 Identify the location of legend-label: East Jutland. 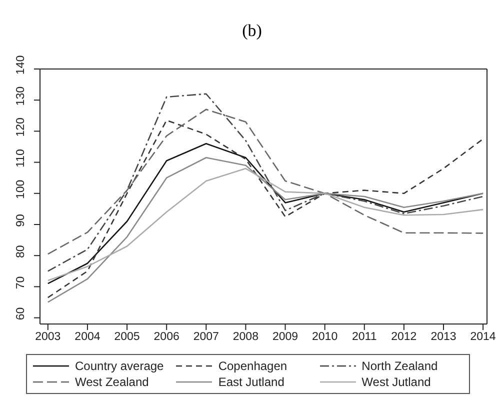
(251, 382).